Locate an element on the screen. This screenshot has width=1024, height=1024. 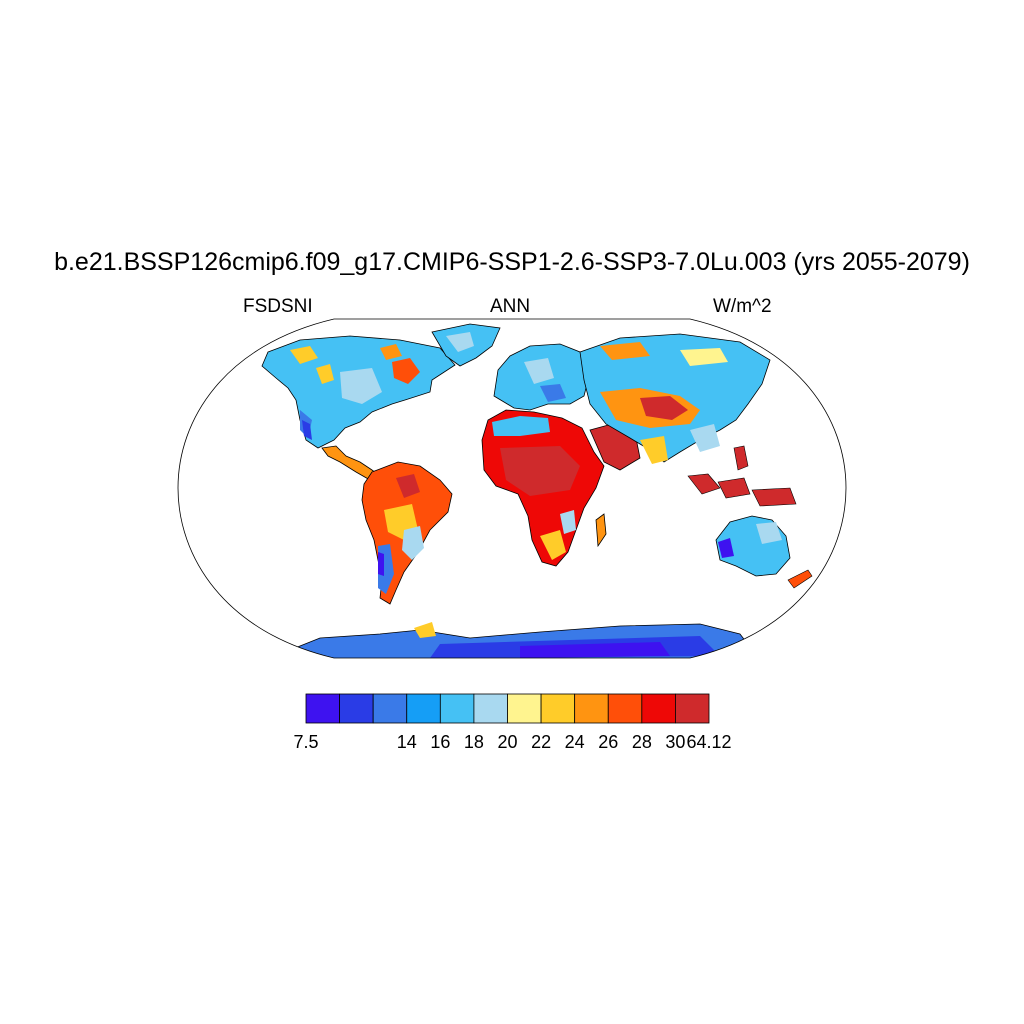
landmass-australia is located at coordinates (753, 546).